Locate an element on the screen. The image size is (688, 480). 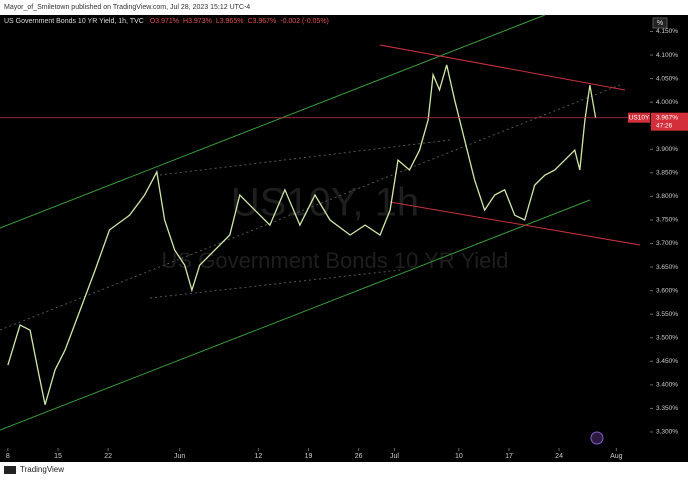
ohlc-value: L3.965% is located at coordinates (230, 21).